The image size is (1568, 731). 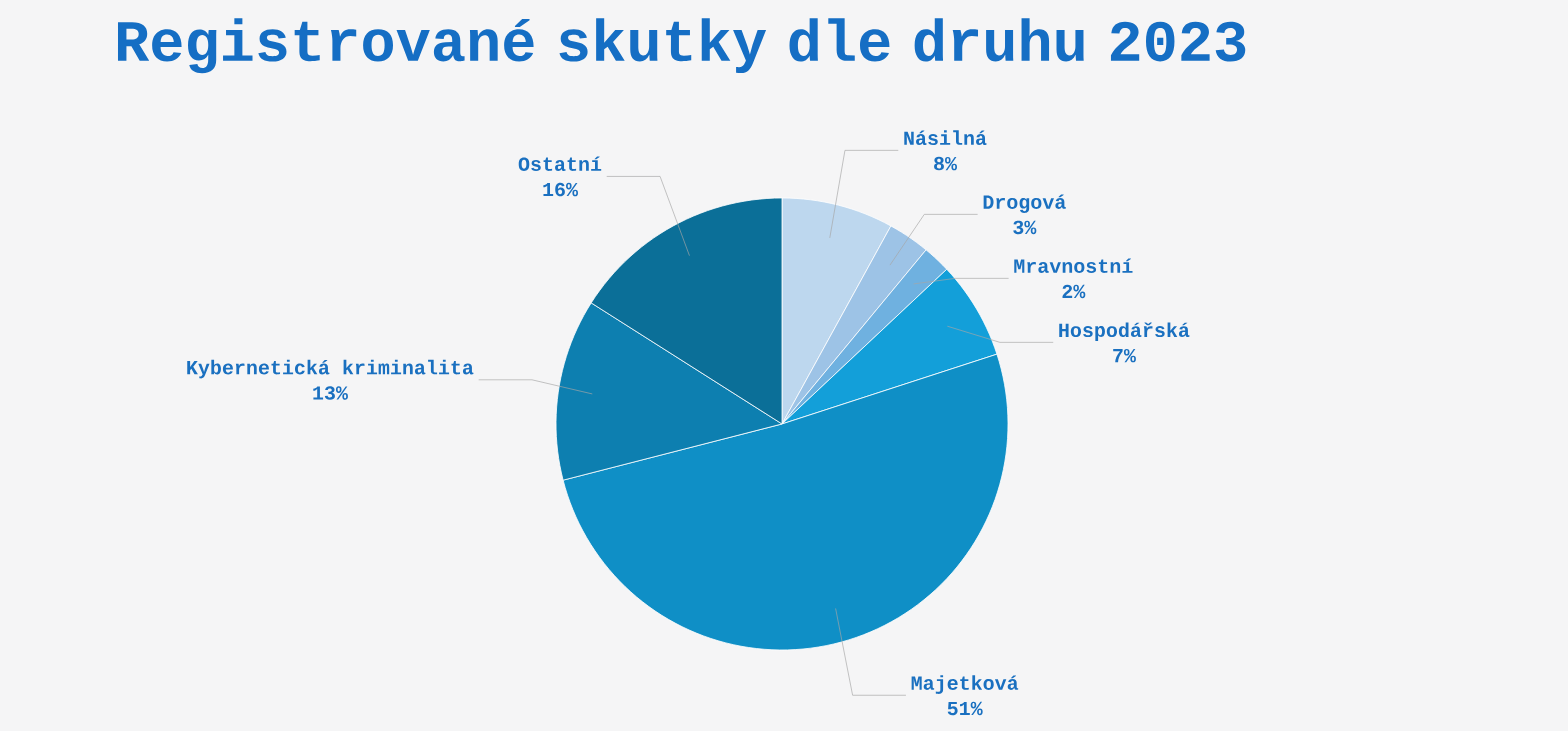 I want to click on data-label: 13%, so click(x=330, y=393).